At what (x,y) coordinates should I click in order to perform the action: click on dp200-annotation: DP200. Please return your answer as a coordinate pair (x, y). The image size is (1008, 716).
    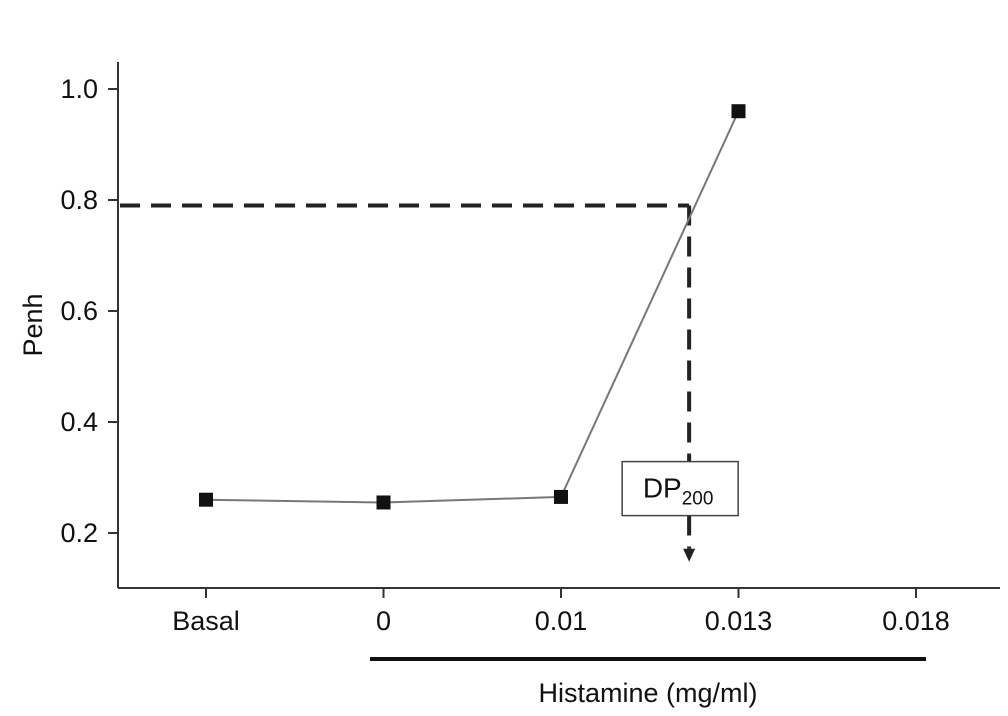
    Looking at the image, I should click on (680, 488).